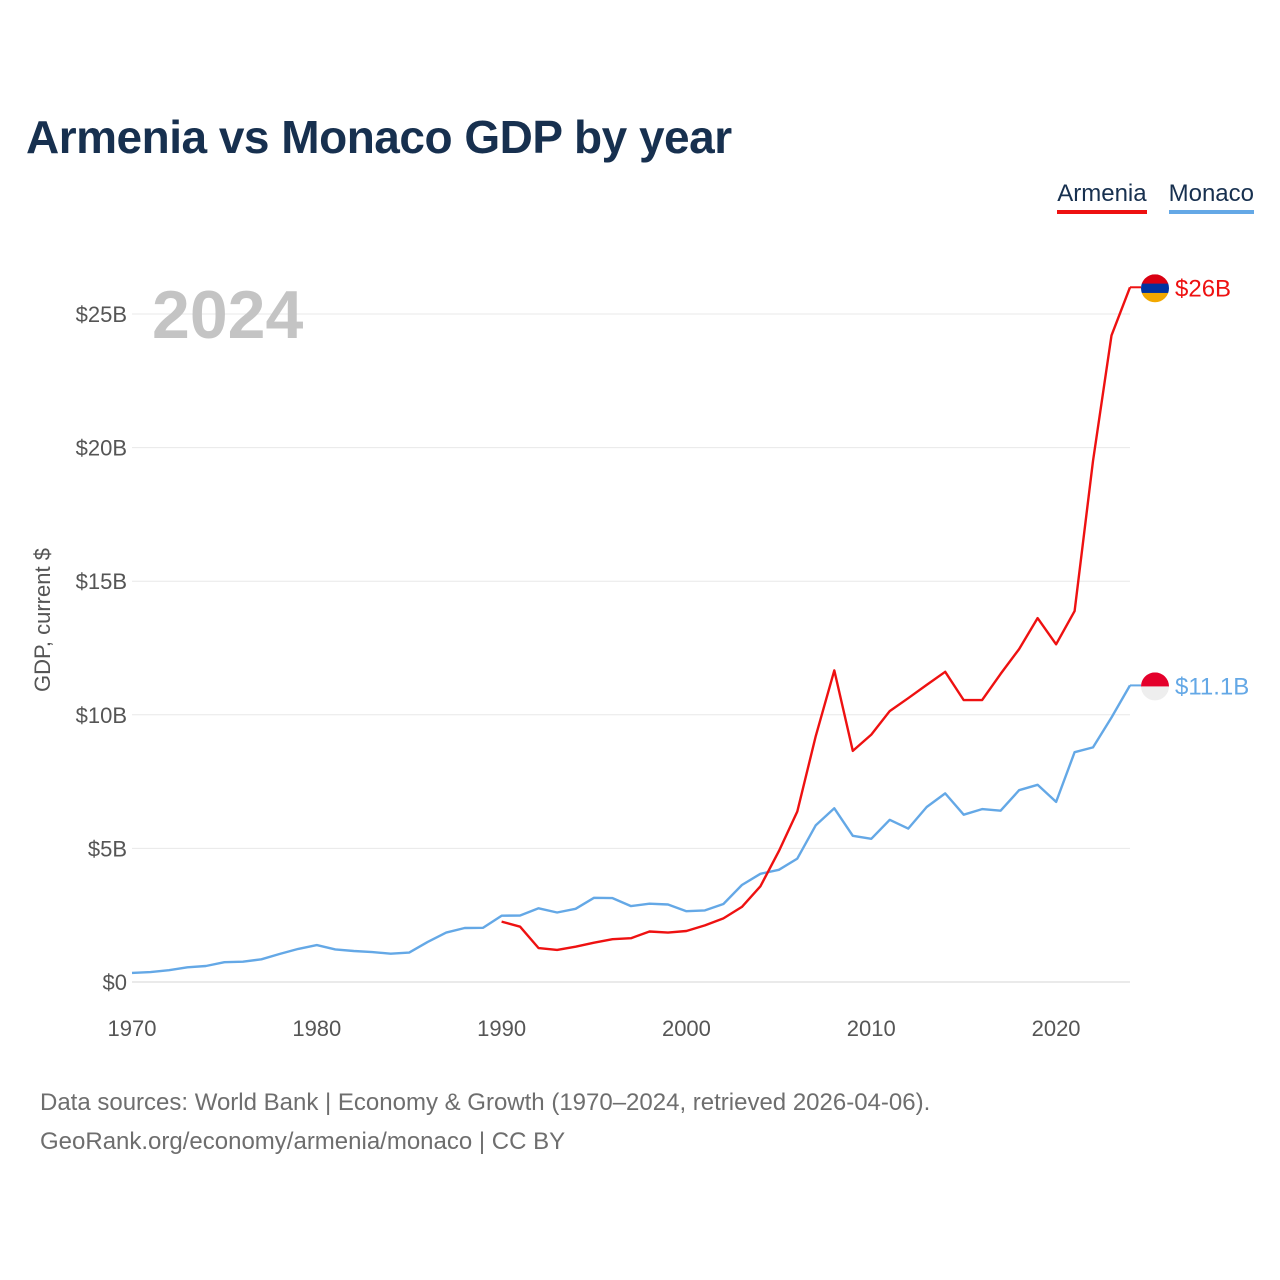 The image size is (1280, 1280). What do you see at coordinates (101, 314) in the screenshot?
I see `y-tick-label: $25B` at bounding box center [101, 314].